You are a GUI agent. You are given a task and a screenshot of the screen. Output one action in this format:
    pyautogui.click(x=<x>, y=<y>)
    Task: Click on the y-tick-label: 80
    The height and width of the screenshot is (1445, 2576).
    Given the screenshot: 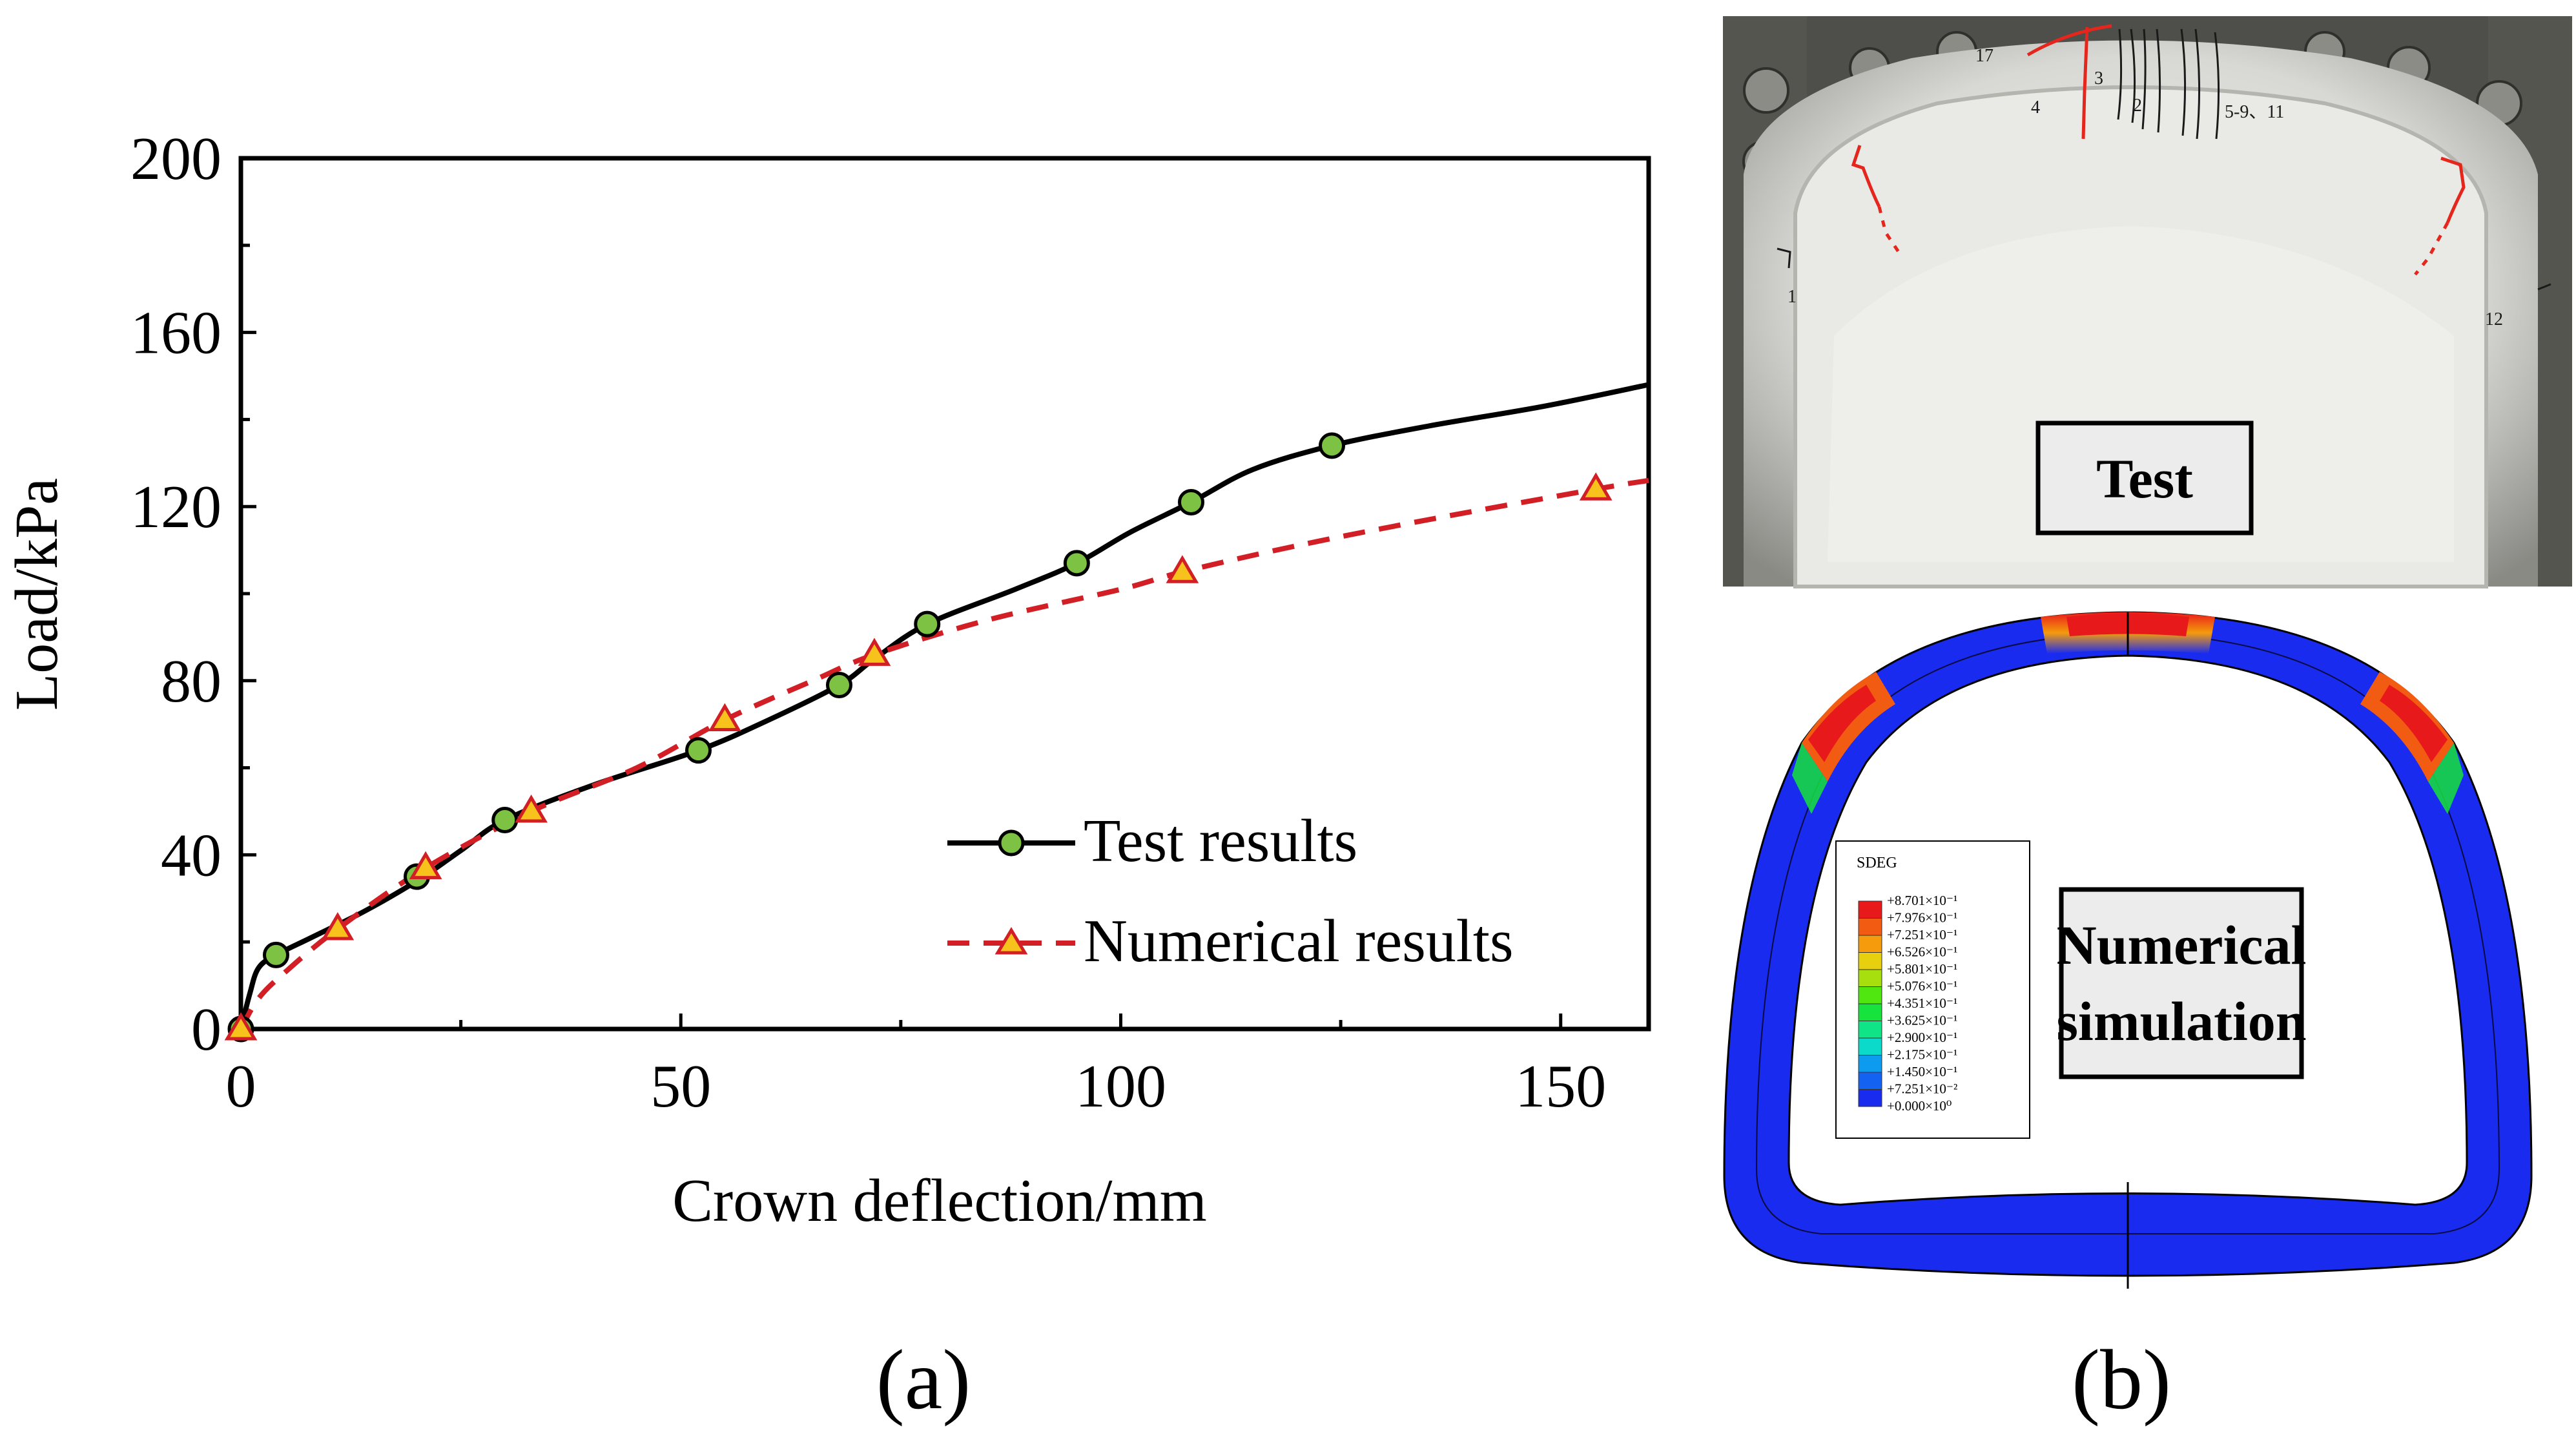 What is the action you would take?
    pyautogui.click(x=191, y=681)
    